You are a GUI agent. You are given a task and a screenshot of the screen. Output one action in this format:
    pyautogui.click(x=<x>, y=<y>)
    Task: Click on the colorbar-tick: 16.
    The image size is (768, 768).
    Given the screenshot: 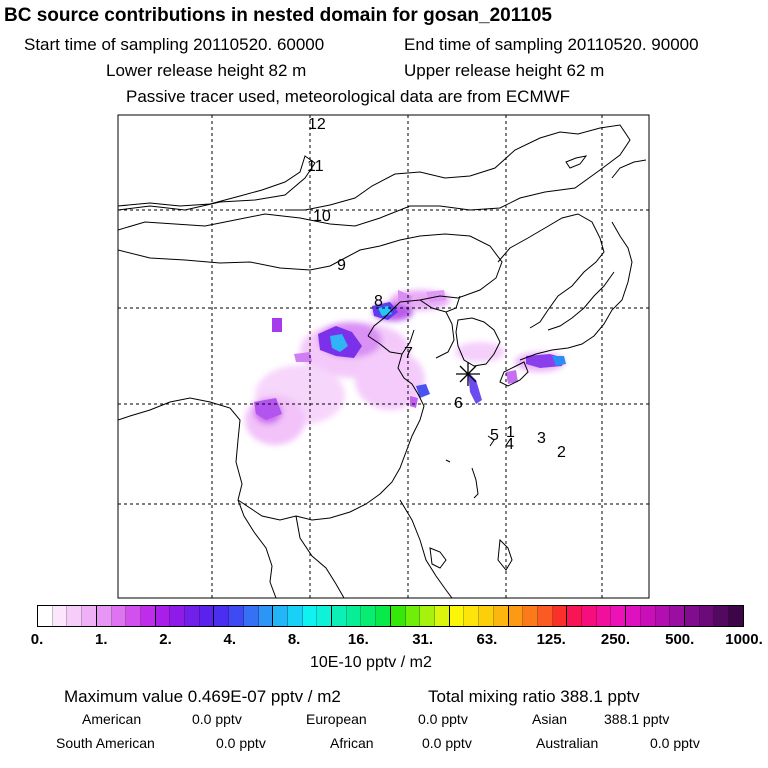 What is the action you would take?
    pyautogui.click(x=358, y=639)
    